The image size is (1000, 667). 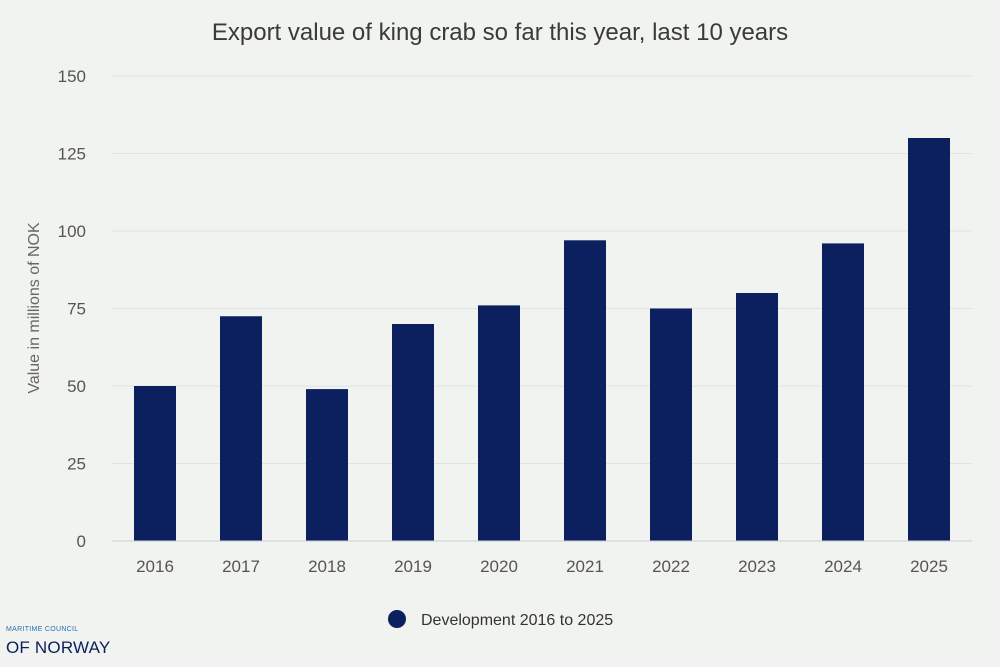 What do you see at coordinates (42, 629) in the screenshot?
I see `logo-subtitle: MARITIME COUNCIL` at bounding box center [42, 629].